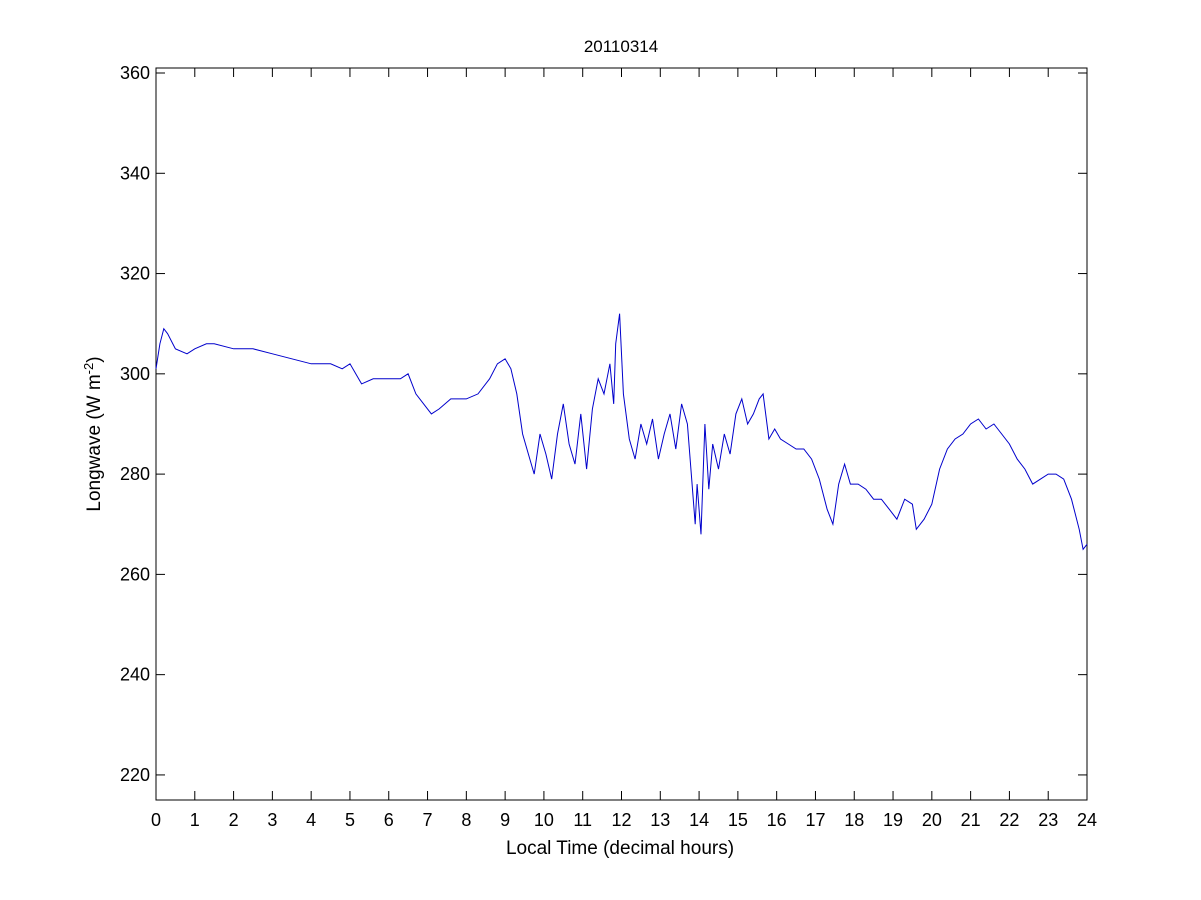 The width and height of the screenshot is (1201, 900). What do you see at coordinates (932, 820) in the screenshot?
I see `x-tick-label: 20` at bounding box center [932, 820].